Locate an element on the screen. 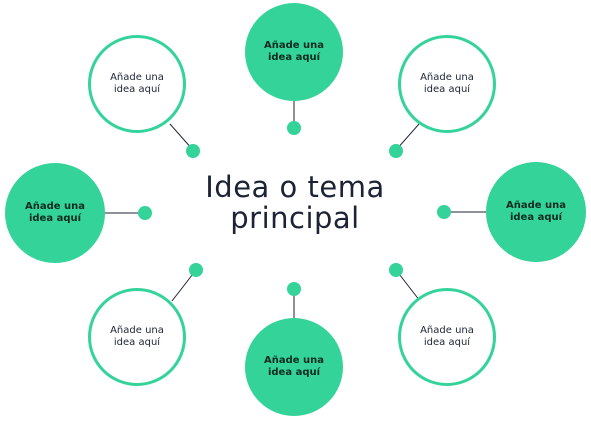 The width and height of the screenshot is (591, 422). connector-dot-right is located at coordinates (444, 212).